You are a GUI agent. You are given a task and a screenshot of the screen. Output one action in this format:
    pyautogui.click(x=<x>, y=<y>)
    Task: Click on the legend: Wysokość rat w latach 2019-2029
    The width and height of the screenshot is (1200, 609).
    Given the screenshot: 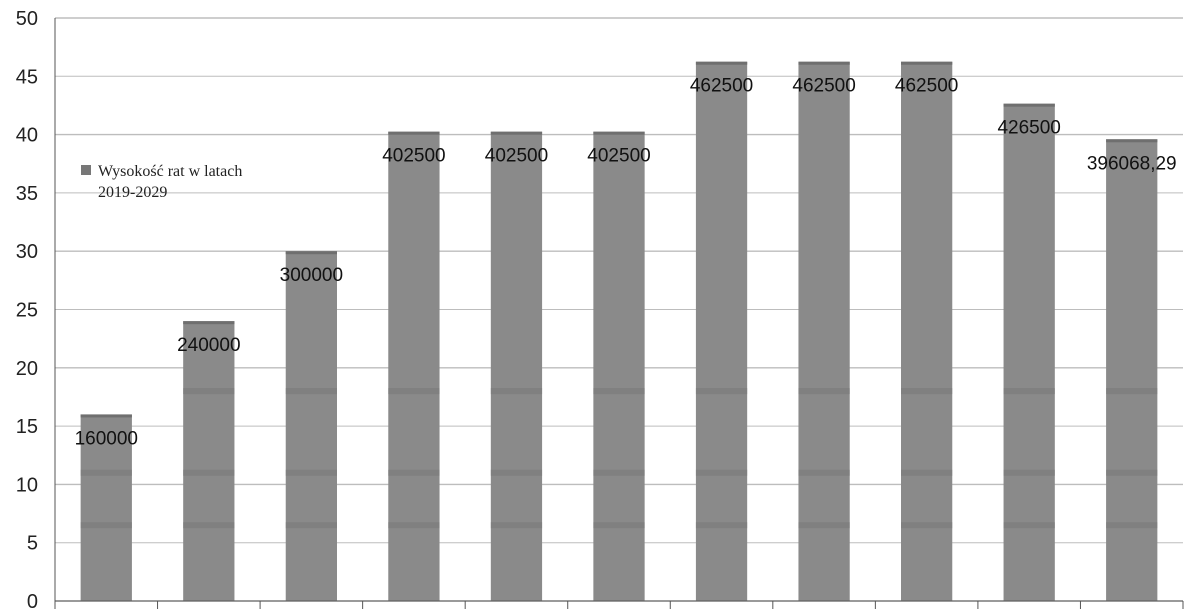 What is the action you would take?
    pyautogui.click(x=161, y=182)
    